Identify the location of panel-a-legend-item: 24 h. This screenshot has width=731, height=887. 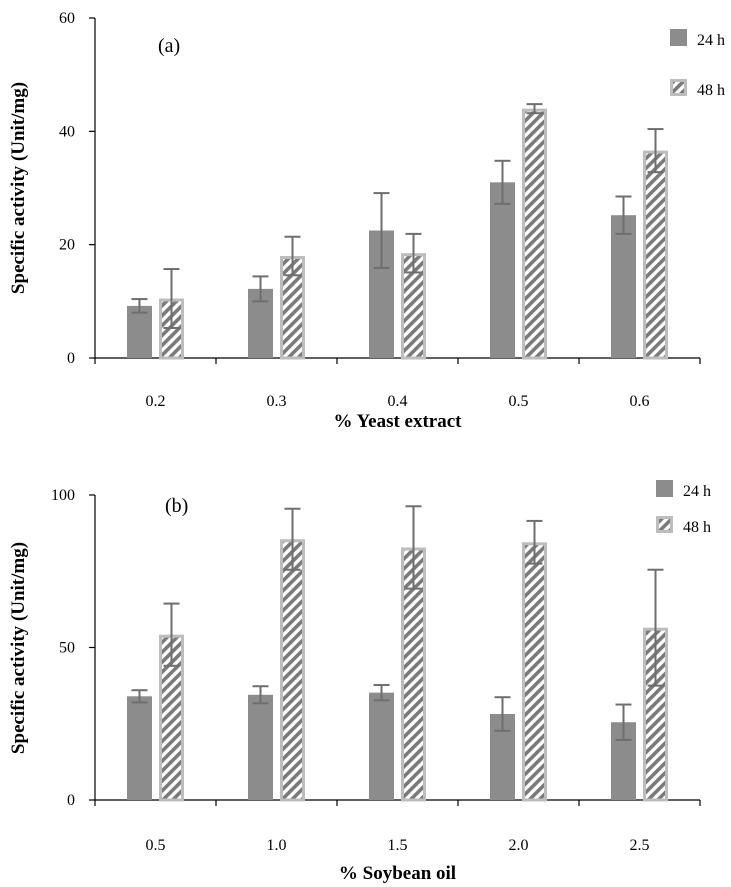
(697, 39).